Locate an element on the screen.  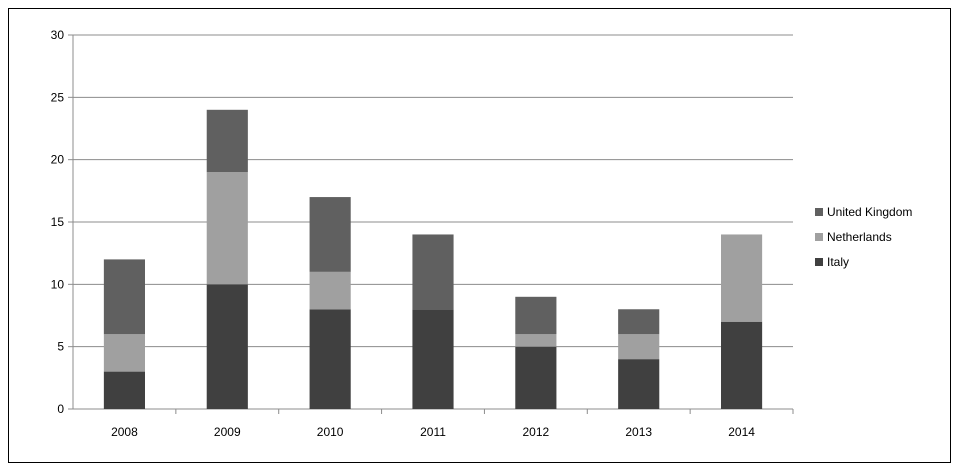
x-tick-label: 2008 is located at coordinates (124, 432).